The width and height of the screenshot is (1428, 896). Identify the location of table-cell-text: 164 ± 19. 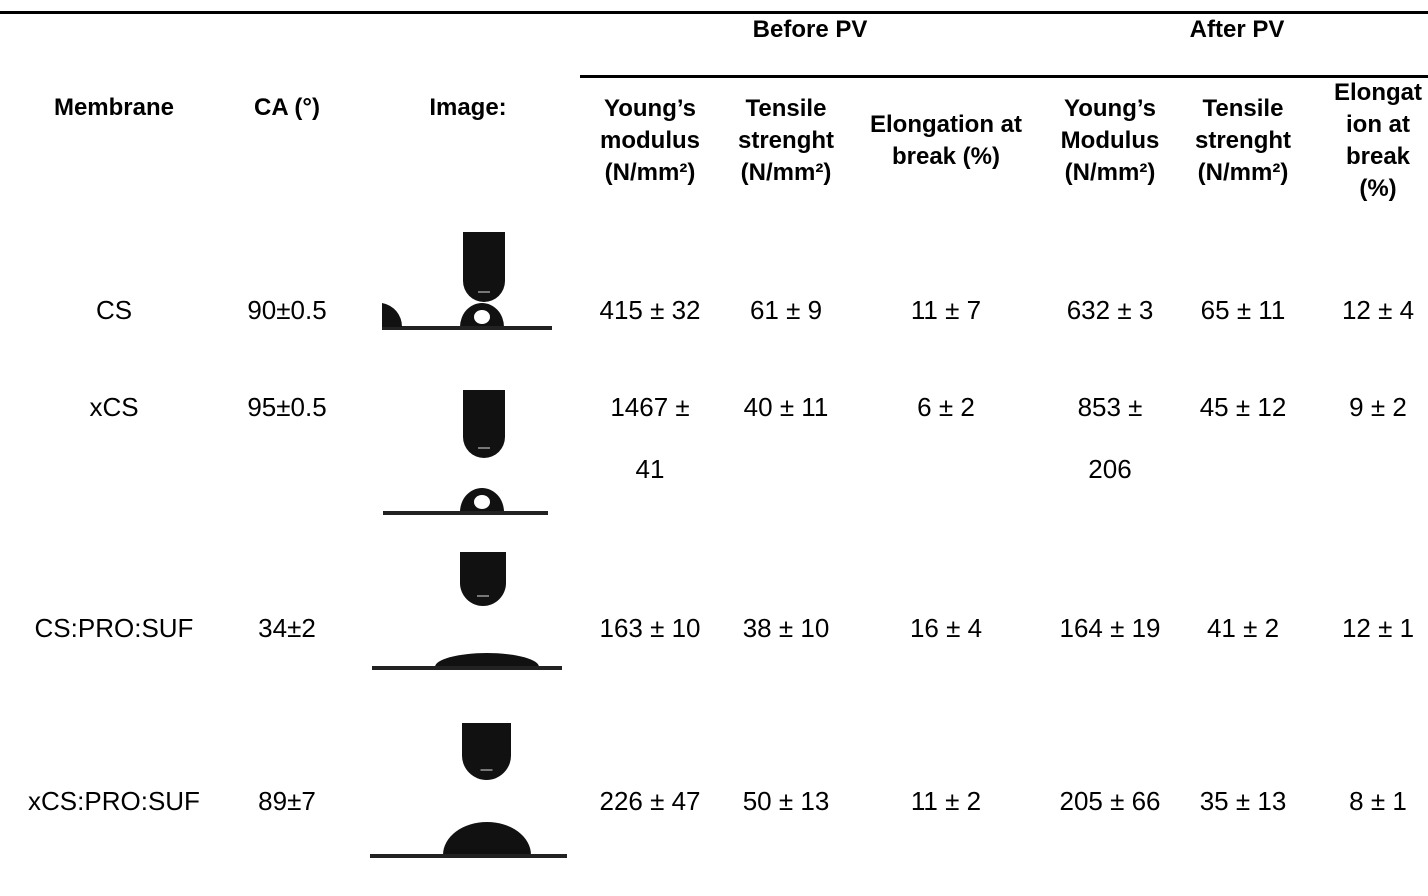
(1110, 628).